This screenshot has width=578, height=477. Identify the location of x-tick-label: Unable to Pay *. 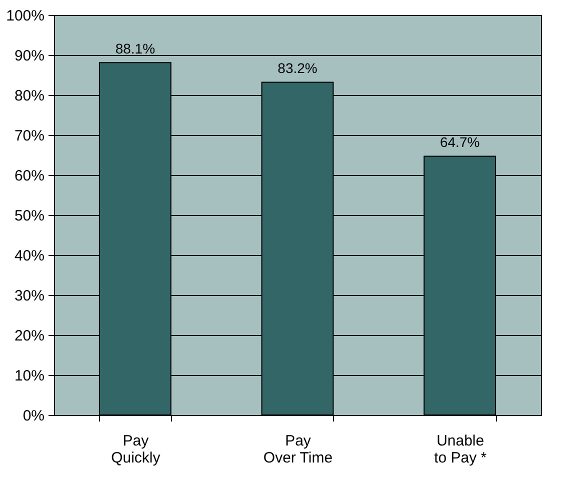
(460, 449).